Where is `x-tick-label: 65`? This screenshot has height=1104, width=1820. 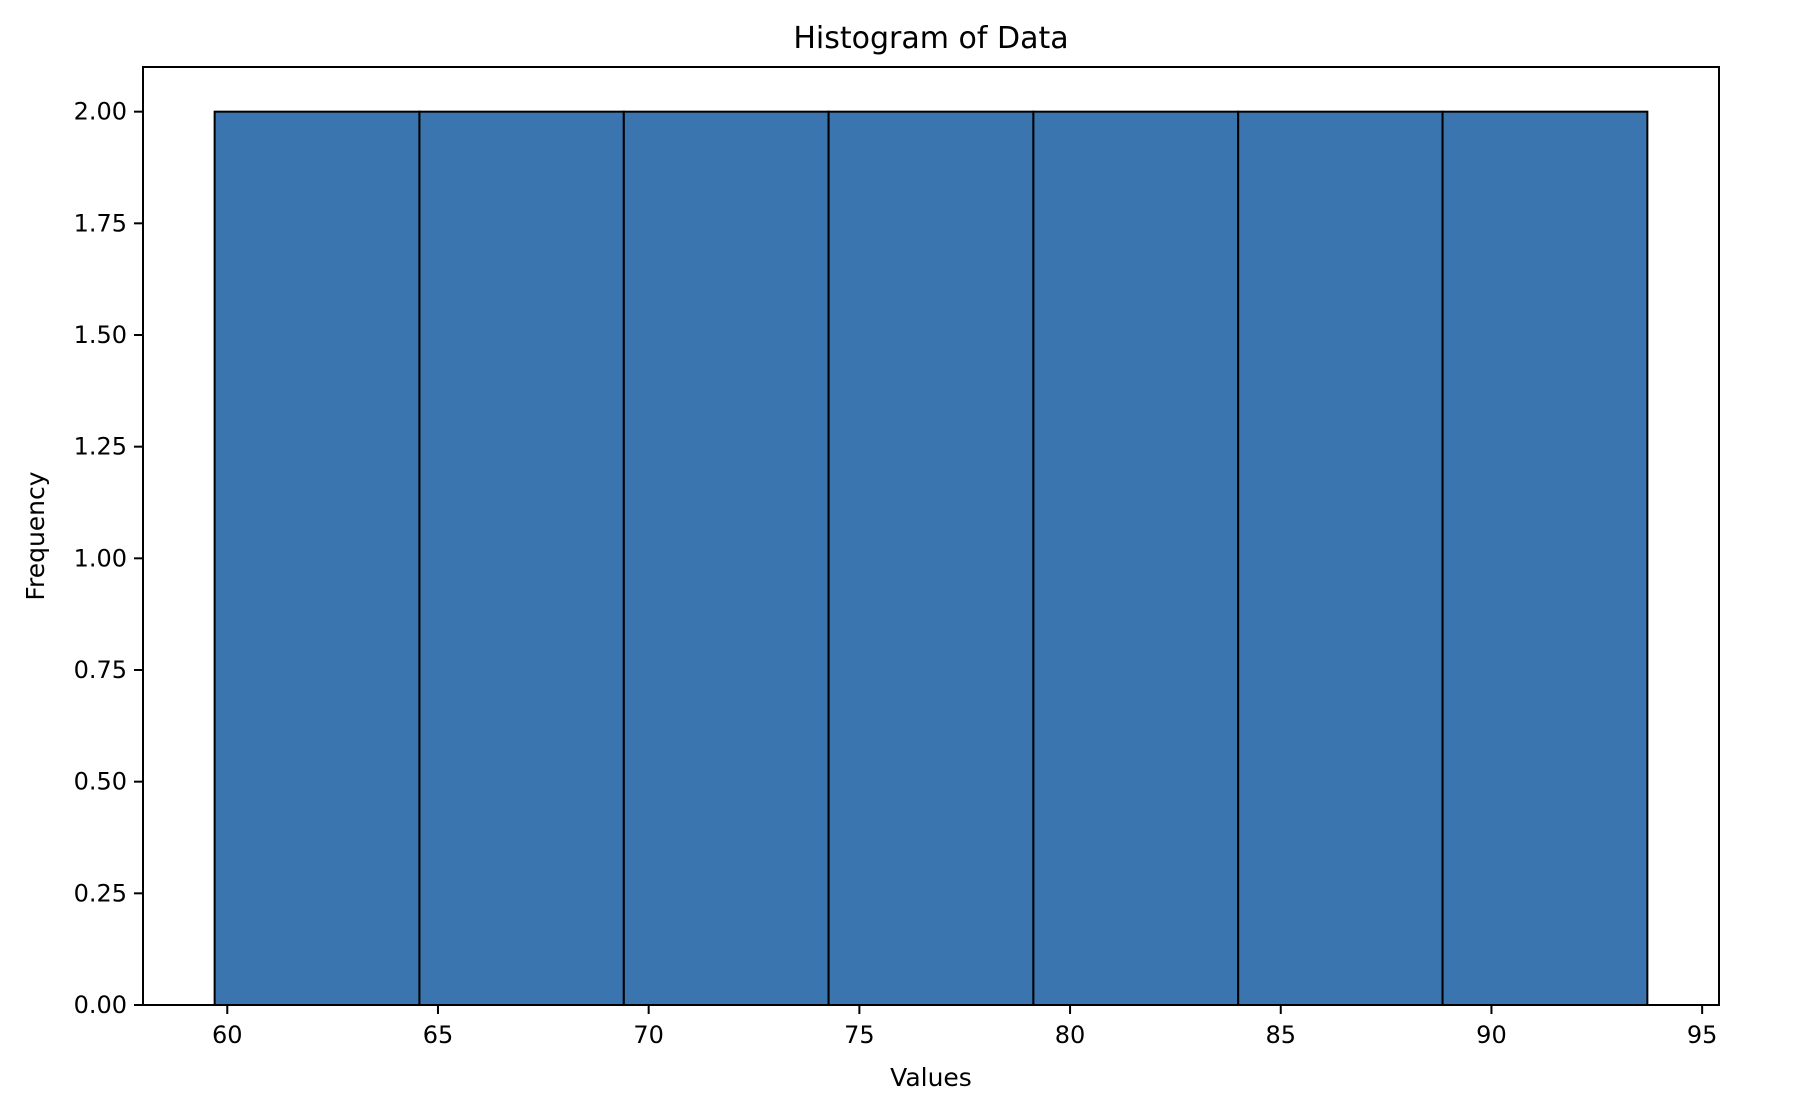
x-tick-label: 65 is located at coordinates (438, 1035).